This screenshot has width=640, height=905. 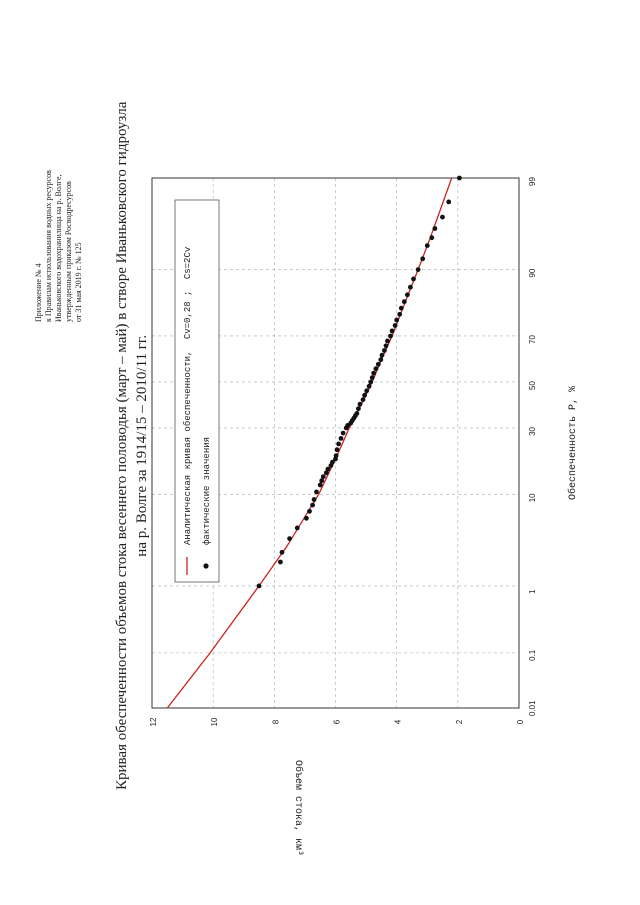 I want to click on y-tick-label: 6, so click(x=337, y=721).